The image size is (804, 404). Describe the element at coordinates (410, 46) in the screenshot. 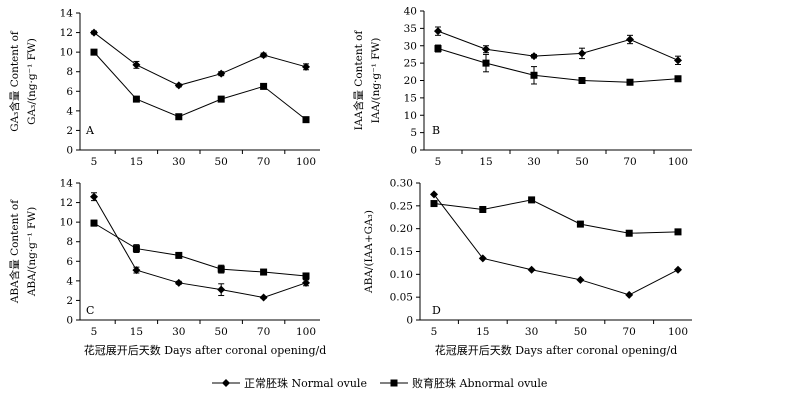

I see `y-tick-label: 30` at that location.